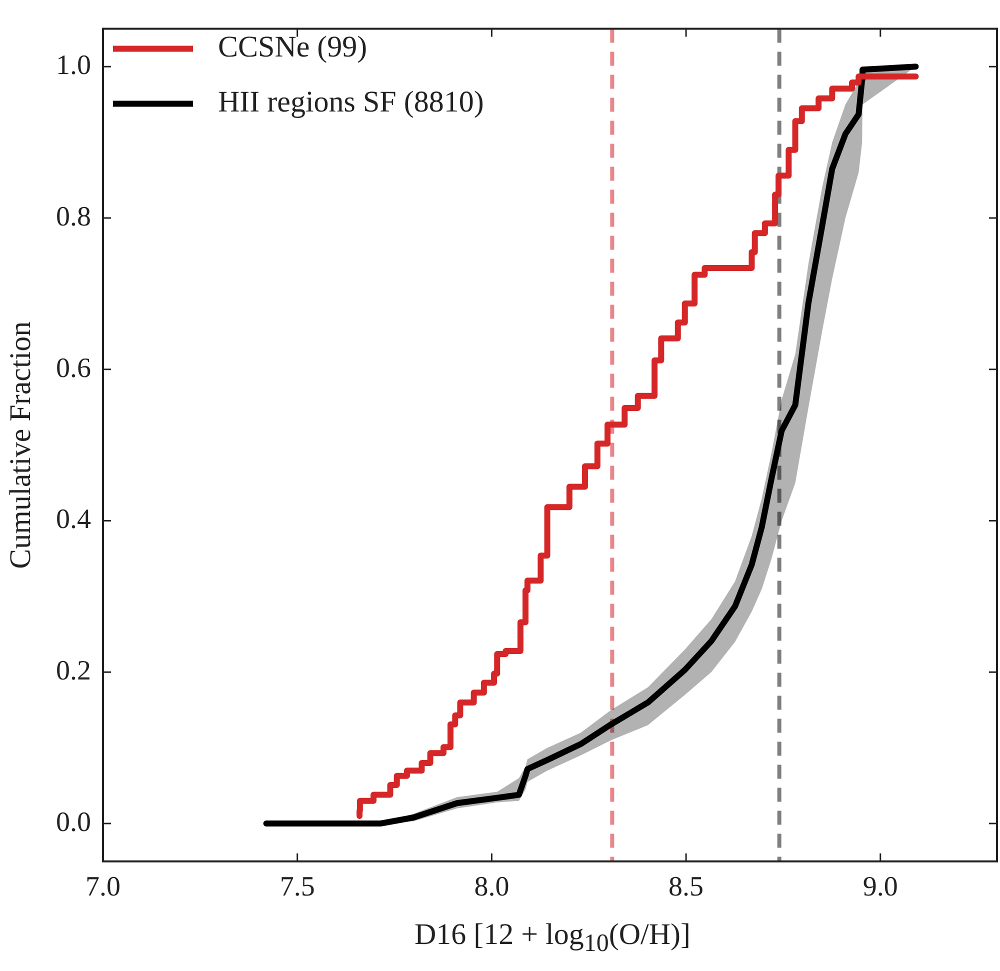 This screenshot has height=971, width=1000. What do you see at coordinates (103, 887) in the screenshot?
I see `x-tick-label: 7.0` at bounding box center [103, 887].